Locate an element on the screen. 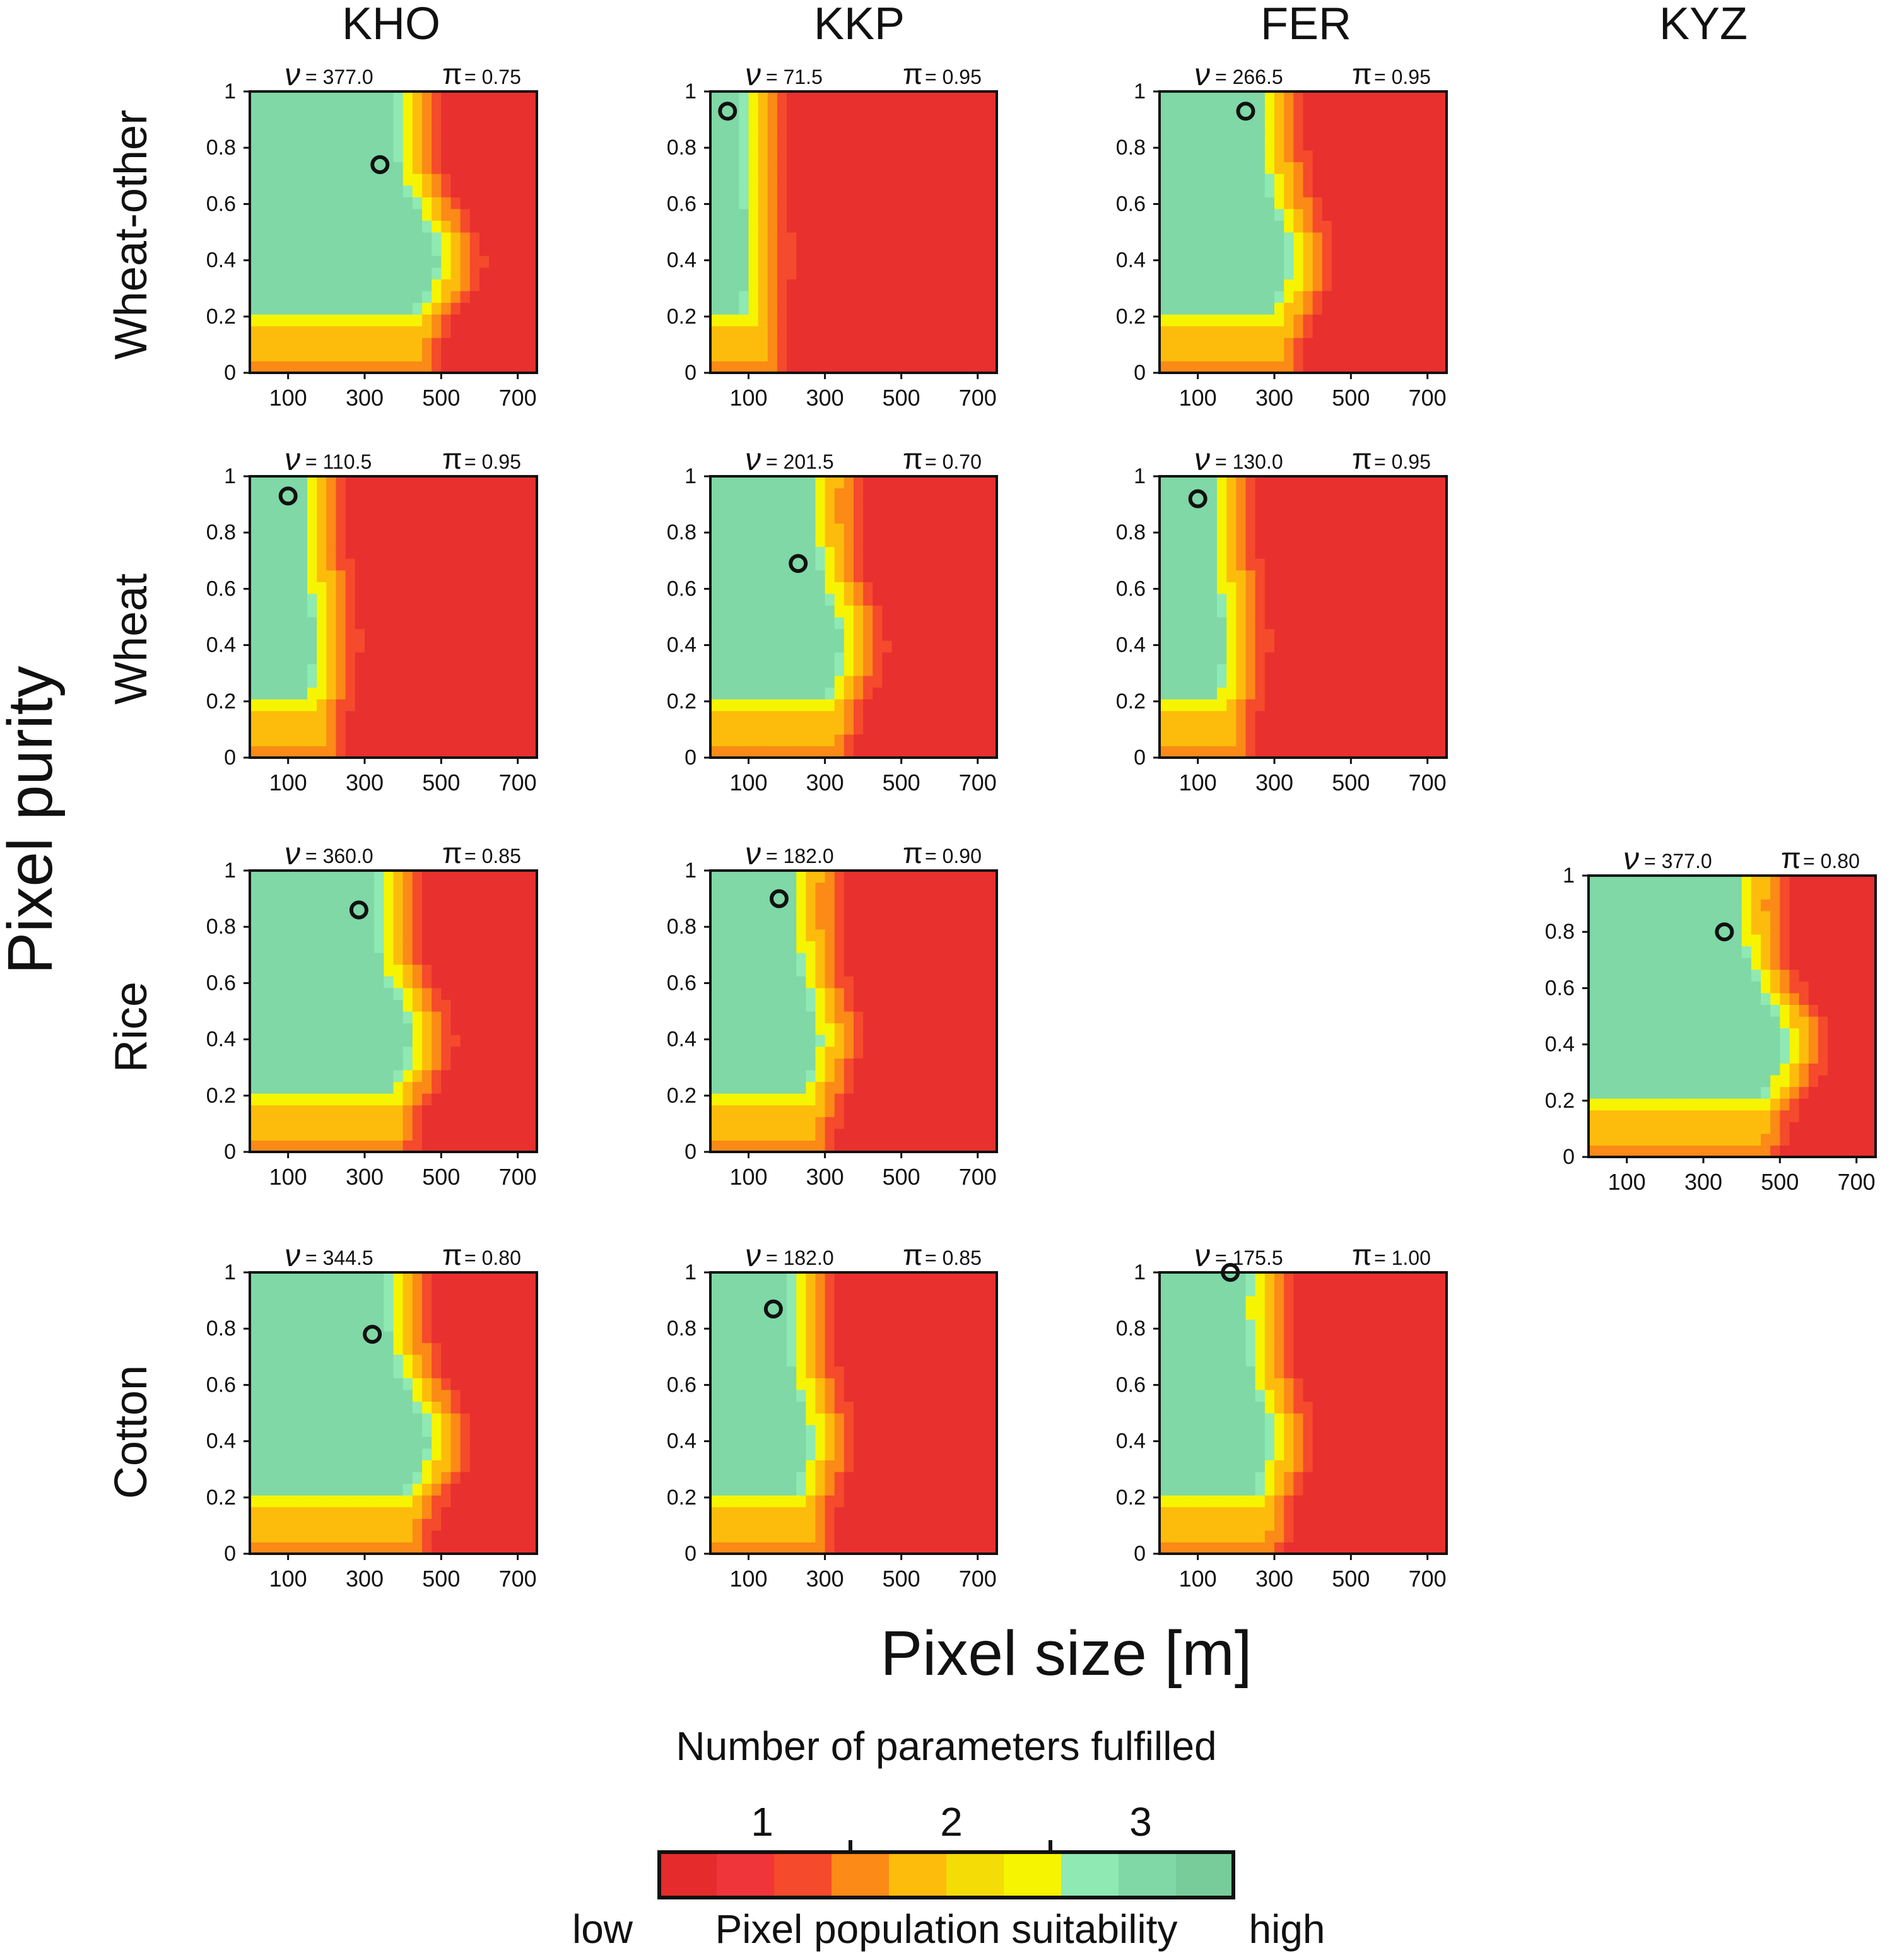 This screenshot has height=1960, width=1892. y-tick-label: 1 is located at coordinates (1140, 91).